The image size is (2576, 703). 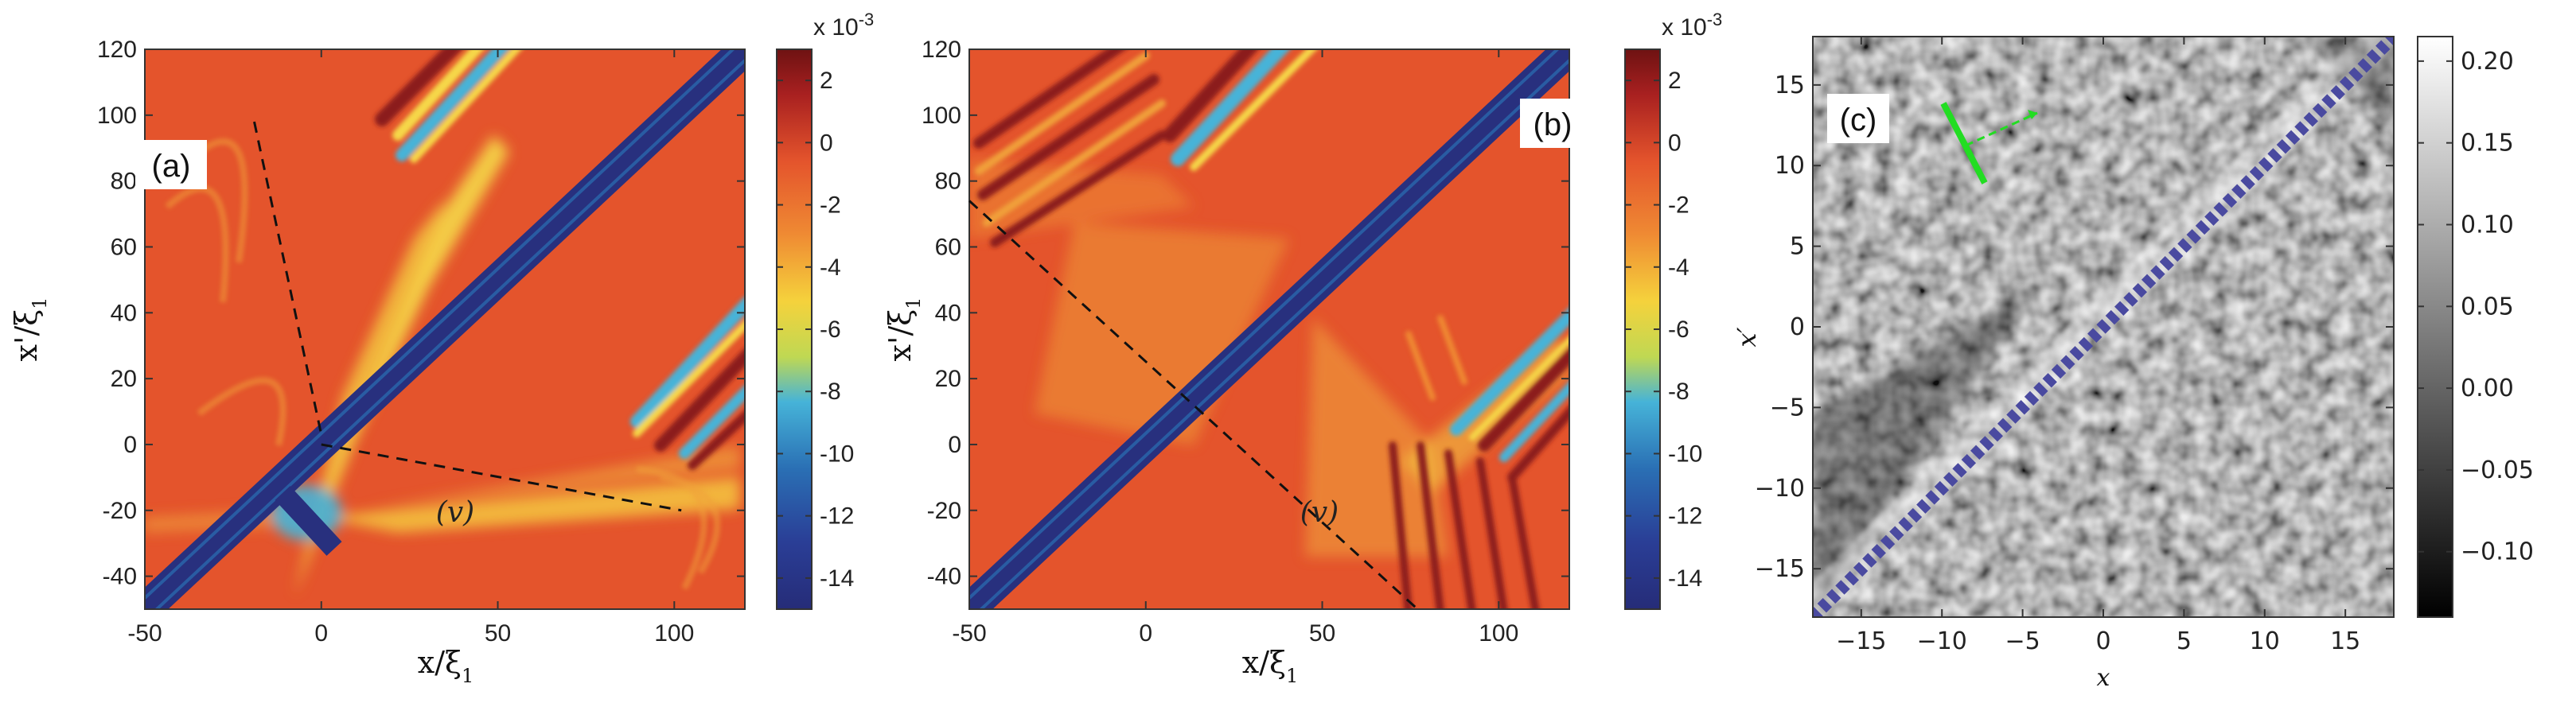 I want to click on panel-c-label-box: (c), so click(x=1858, y=118).